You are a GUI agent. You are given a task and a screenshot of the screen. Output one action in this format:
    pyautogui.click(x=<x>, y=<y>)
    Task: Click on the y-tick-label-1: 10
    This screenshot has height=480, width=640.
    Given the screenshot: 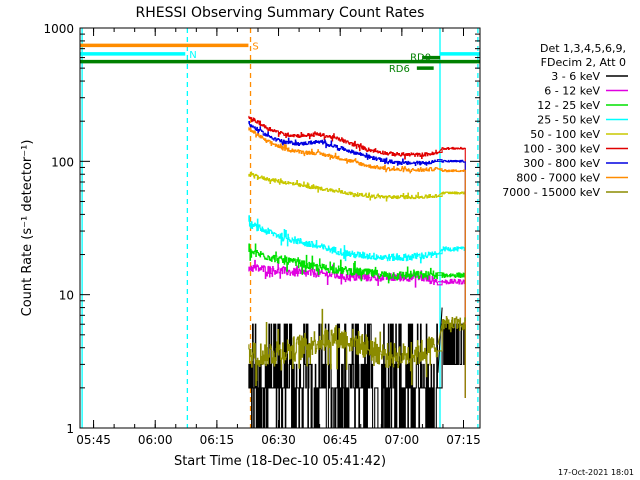 What is the action you would take?
    pyautogui.click(x=66, y=296)
    